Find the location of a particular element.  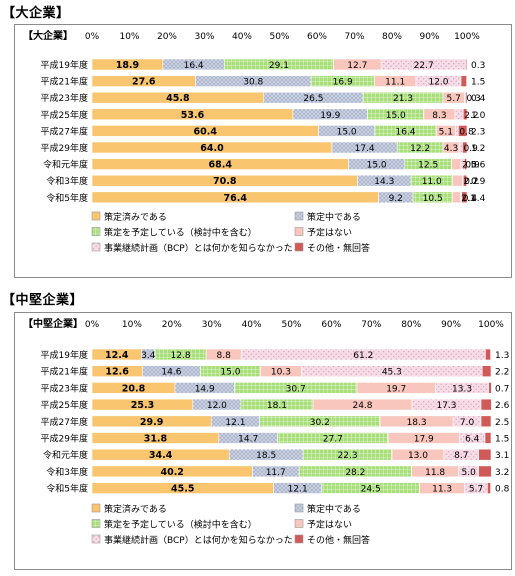

data-label: 0.9 is located at coordinates (472, 166).